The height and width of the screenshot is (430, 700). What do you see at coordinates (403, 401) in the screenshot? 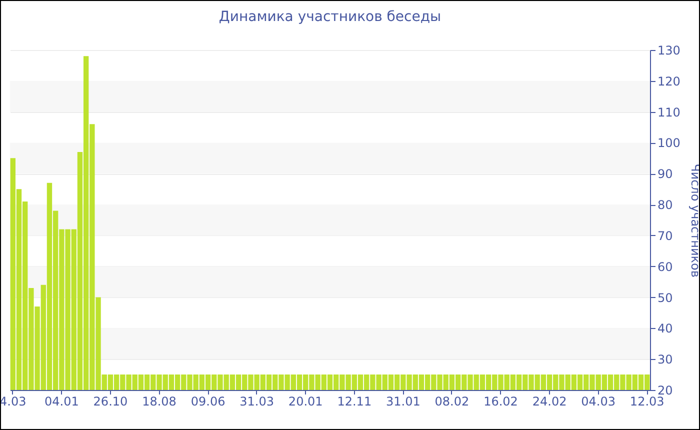
I see `x-tick-label: 31.01` at bounding box center [403, 401].